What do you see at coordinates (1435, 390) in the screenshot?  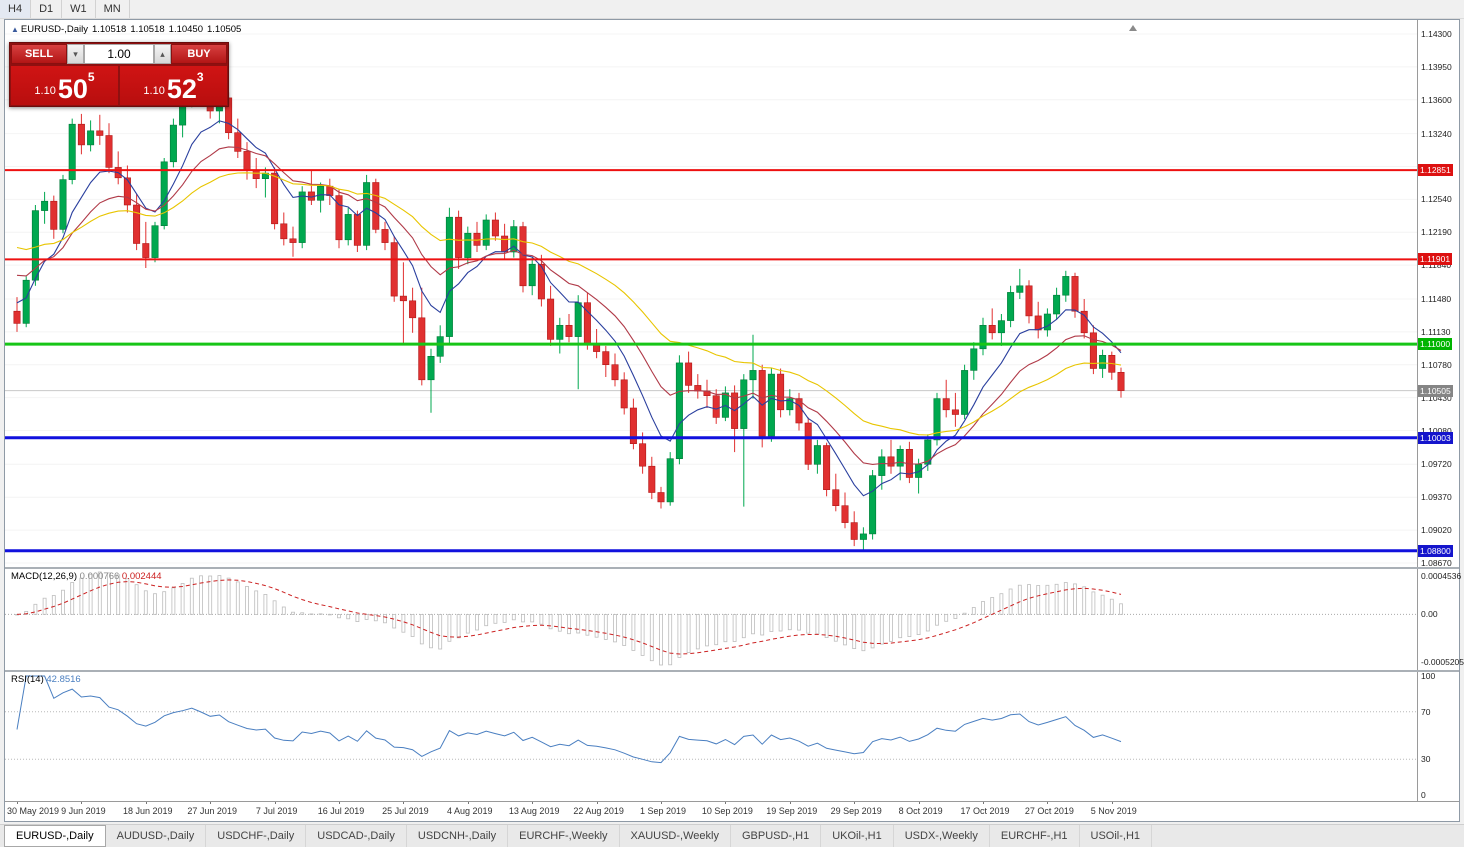 I see `price-level-tag: 1.10505` at bounding box center [1435, 390].